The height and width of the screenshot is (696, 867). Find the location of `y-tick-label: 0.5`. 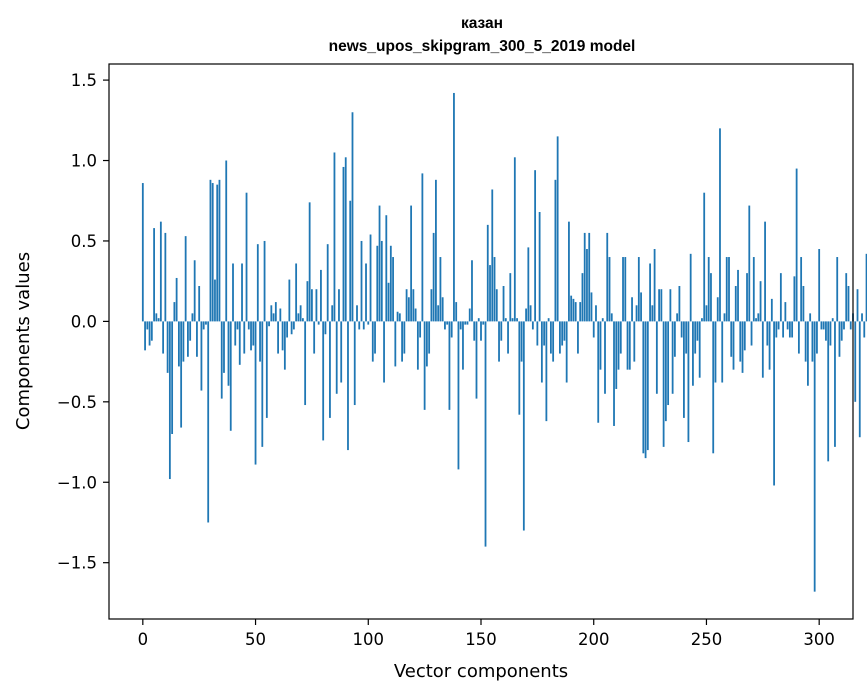

y-tick-label: 0.5 is located at coordinates (84, 241).